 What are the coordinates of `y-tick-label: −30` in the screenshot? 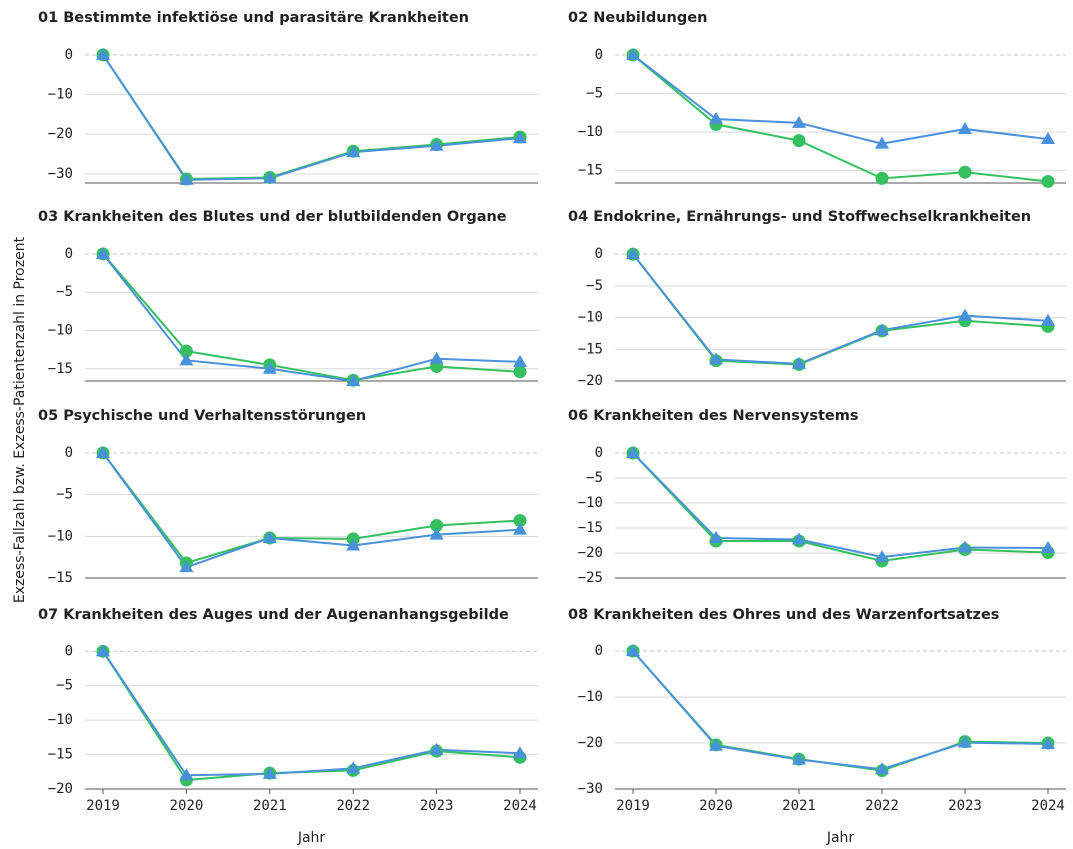 It's located at (60, 174).